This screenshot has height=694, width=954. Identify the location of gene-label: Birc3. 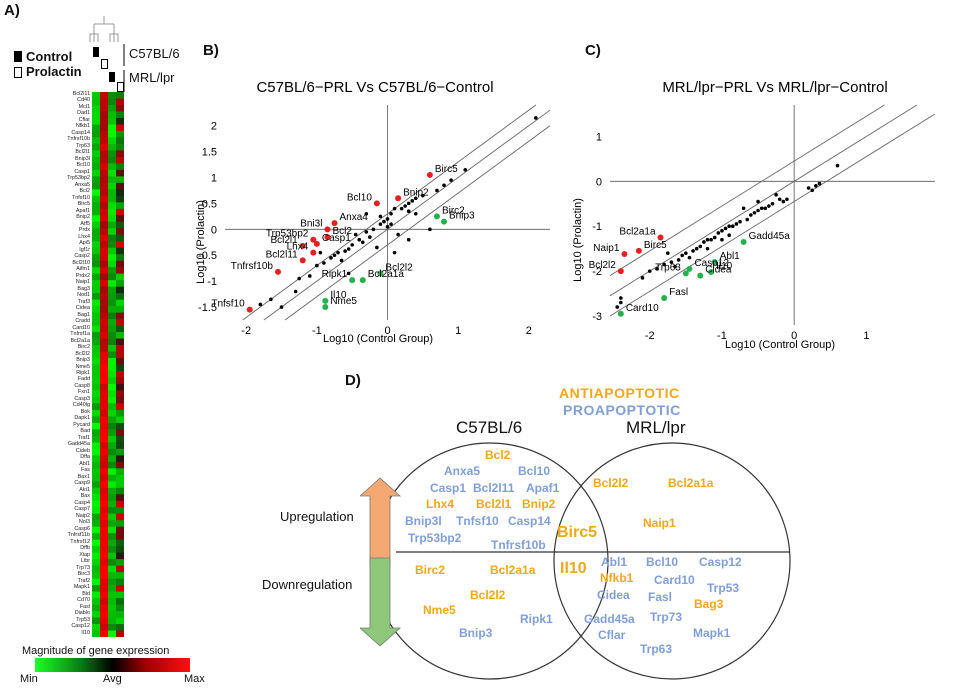
(83, 574).